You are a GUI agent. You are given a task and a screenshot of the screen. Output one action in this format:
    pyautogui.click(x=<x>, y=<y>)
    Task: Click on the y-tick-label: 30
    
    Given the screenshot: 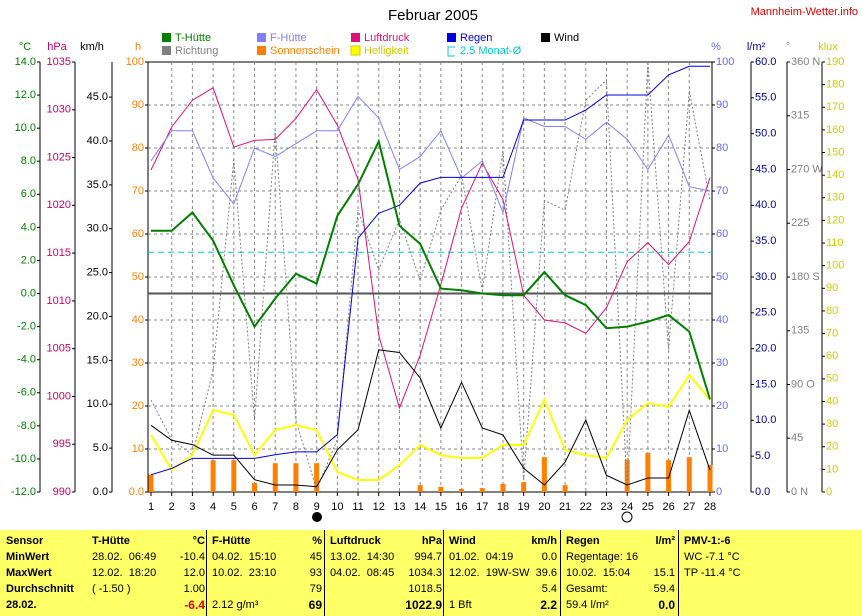 What is the action you would take?
    pyautogui.click(x=722, y=363)
    